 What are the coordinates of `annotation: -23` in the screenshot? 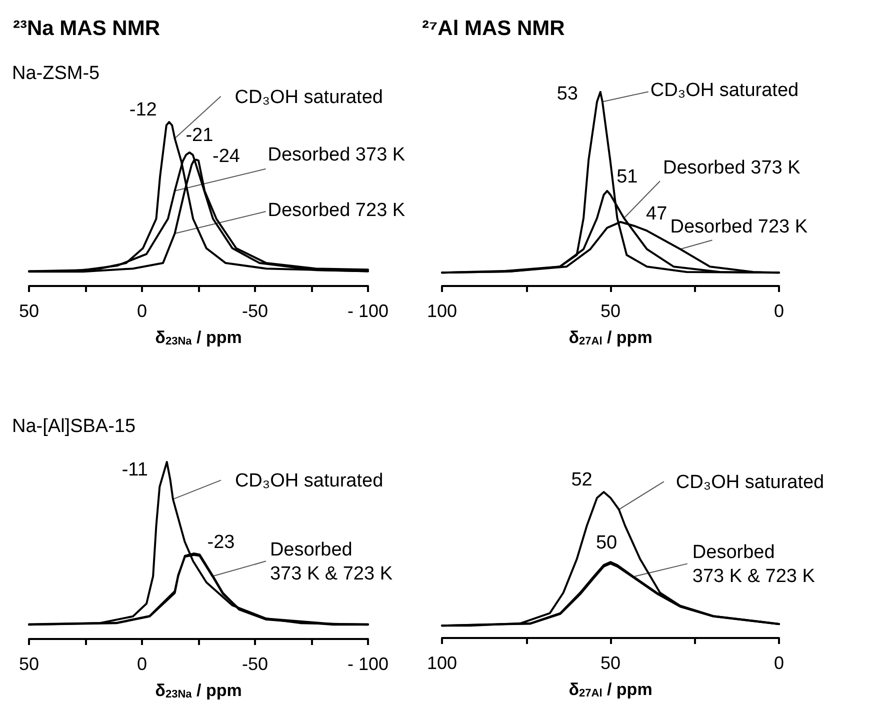 It's located at (221, 543).